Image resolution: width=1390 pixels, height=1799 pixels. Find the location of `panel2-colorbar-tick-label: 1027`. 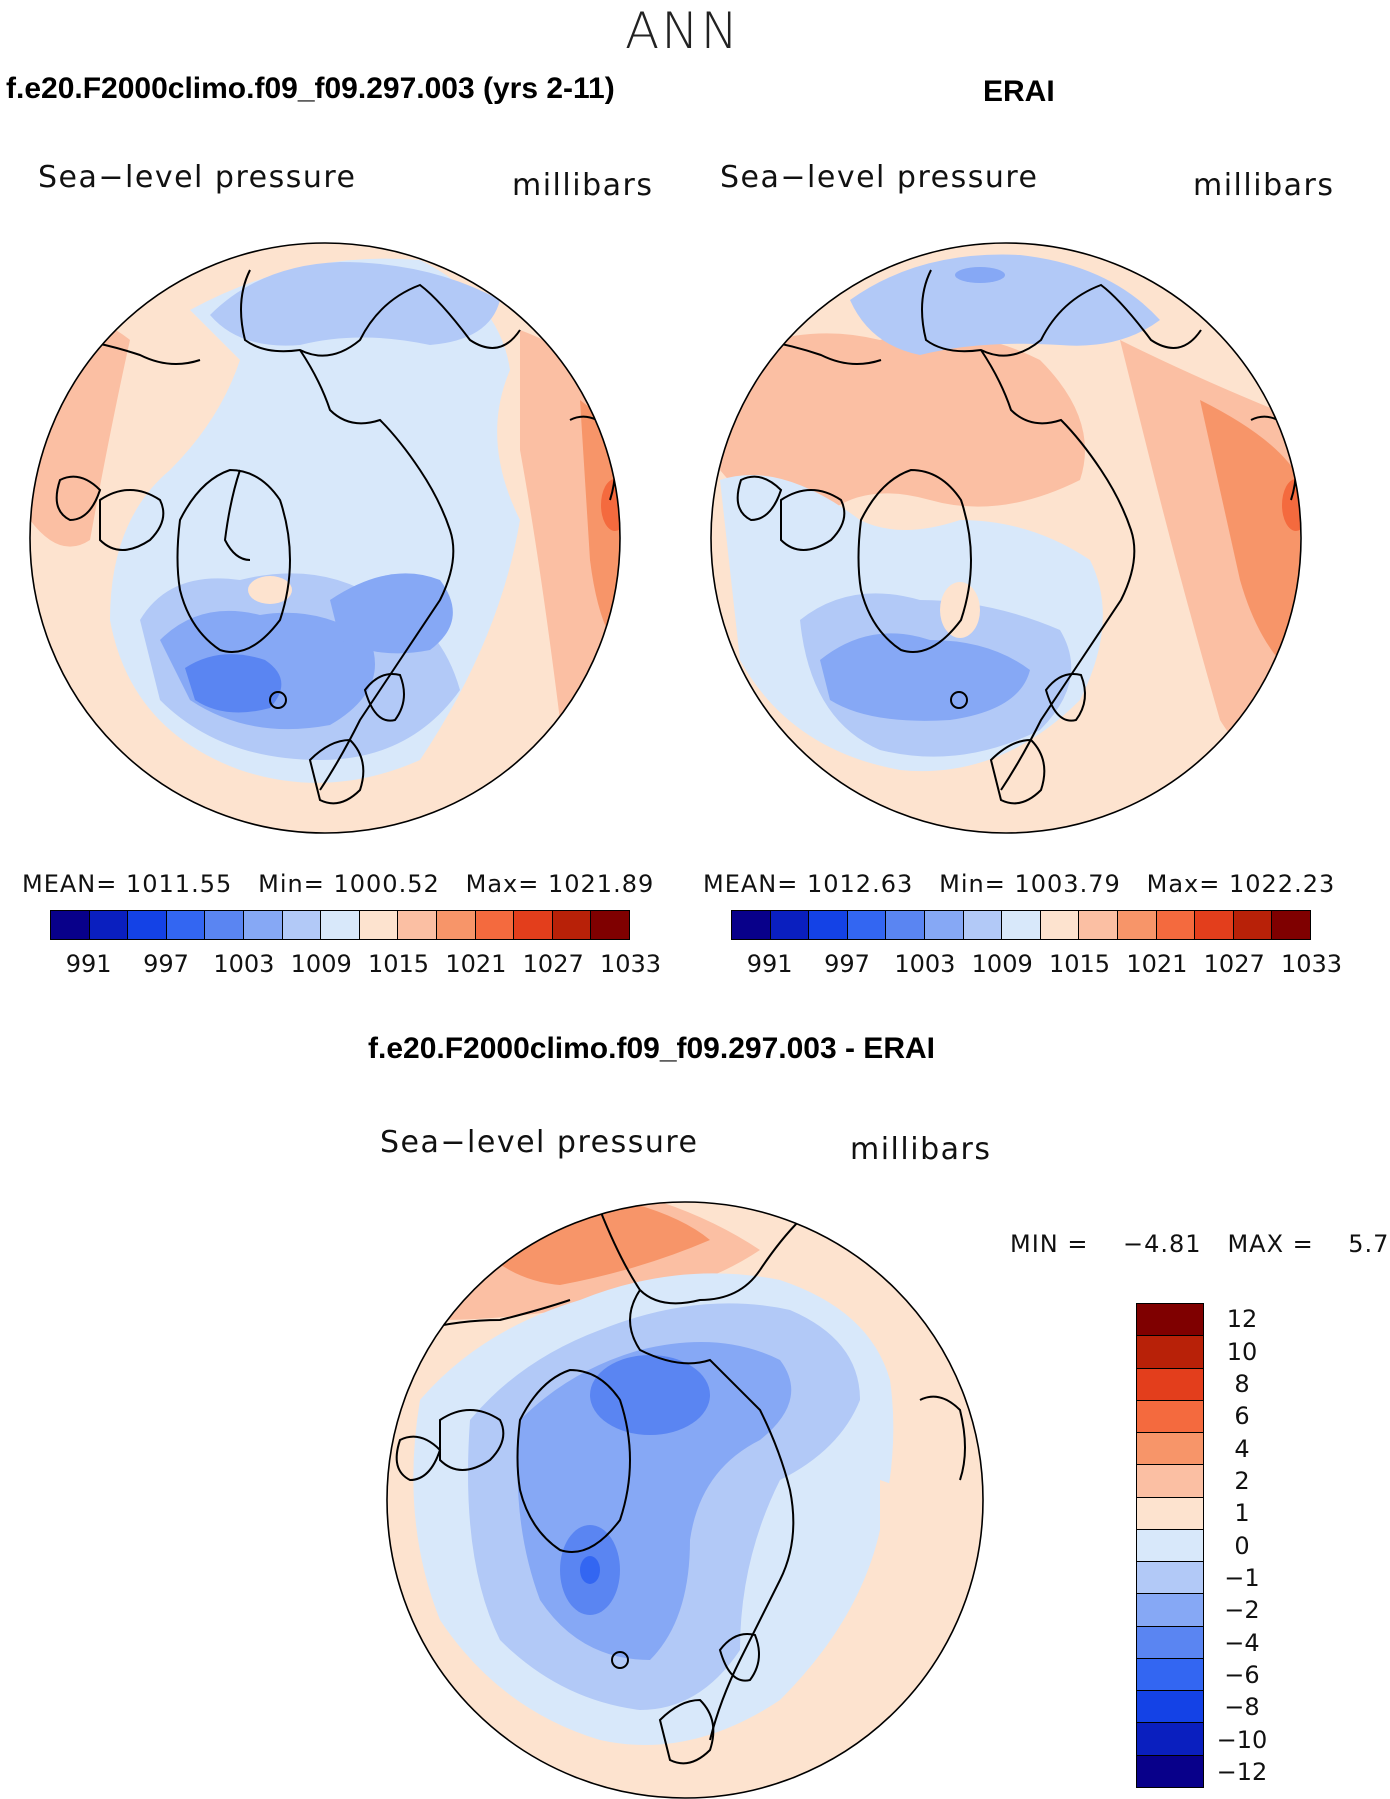

panel2-colorbar-tick-label: 1027 is located at coordinates (1234, 964).